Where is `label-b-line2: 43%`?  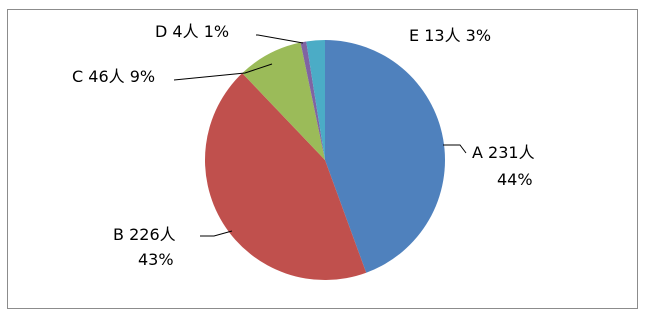 label-b-line2: 43% is located at coordinates (156, 259).